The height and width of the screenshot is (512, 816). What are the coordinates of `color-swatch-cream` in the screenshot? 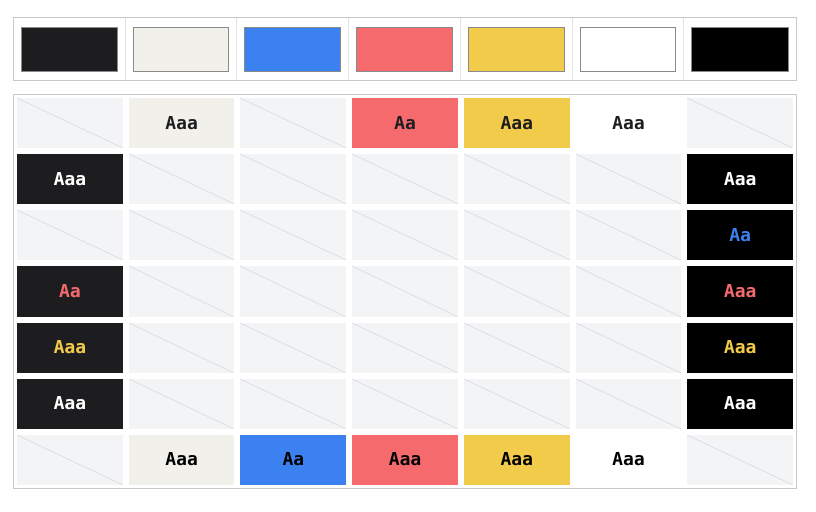 It's located at (181, 49).